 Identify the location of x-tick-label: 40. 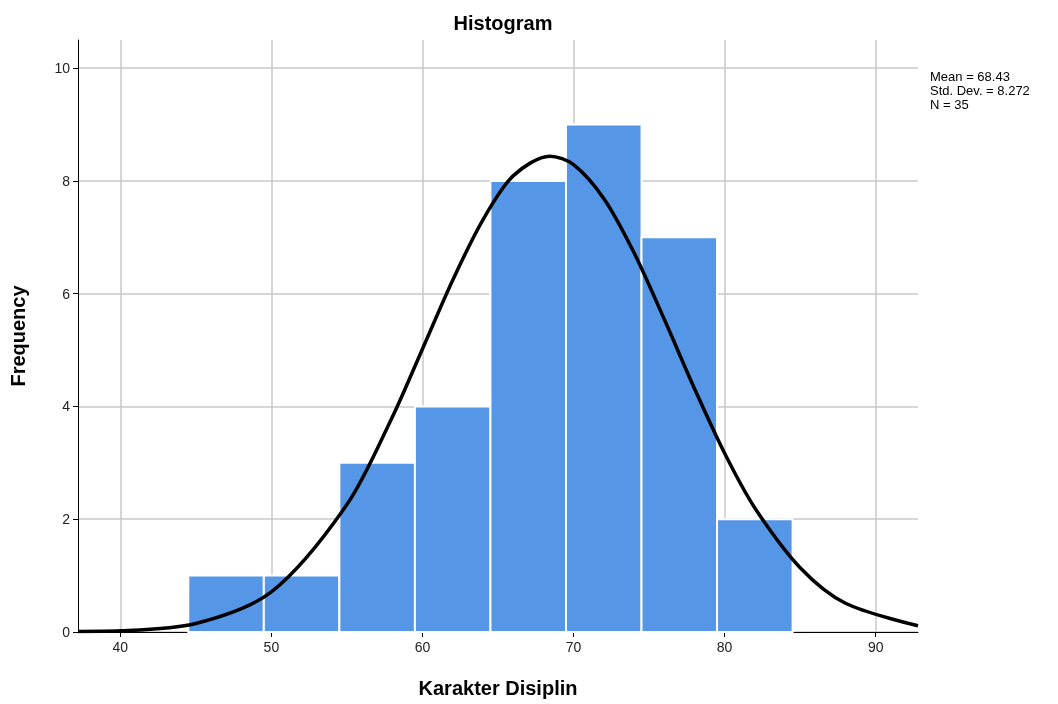
(120, 647).